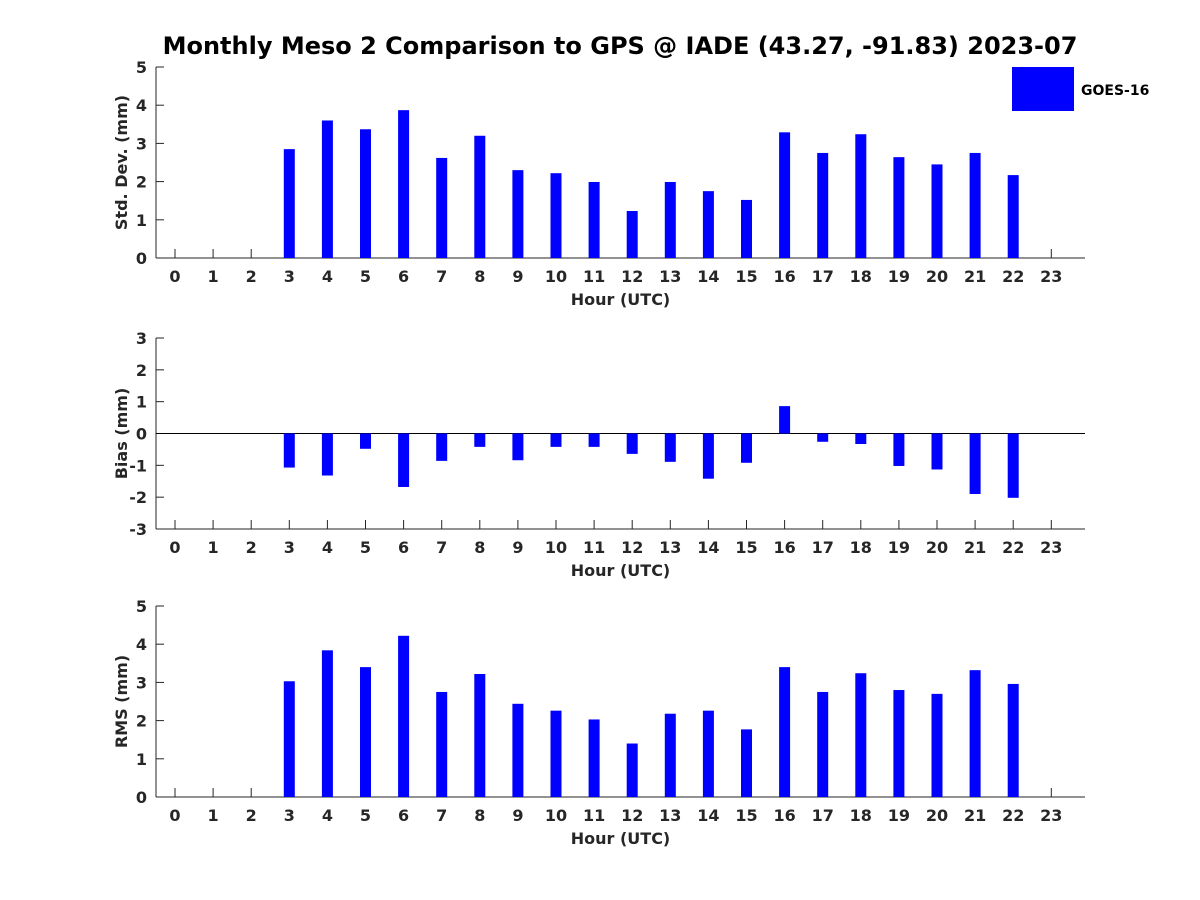  I want to click on legend-swatch, so click(1043, 89).